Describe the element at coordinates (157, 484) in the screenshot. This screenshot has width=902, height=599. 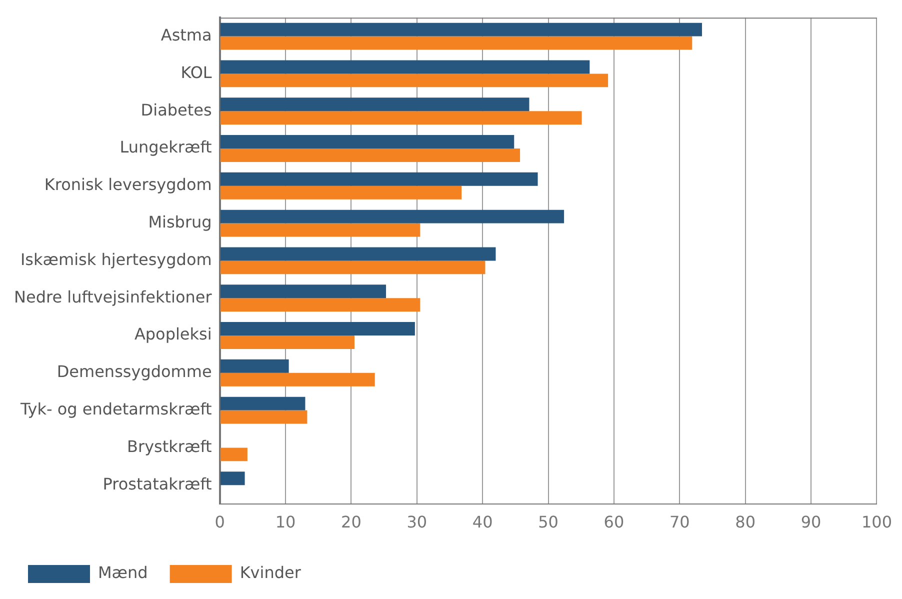
I see `y-tick-label: Prostatakræft` at that location.